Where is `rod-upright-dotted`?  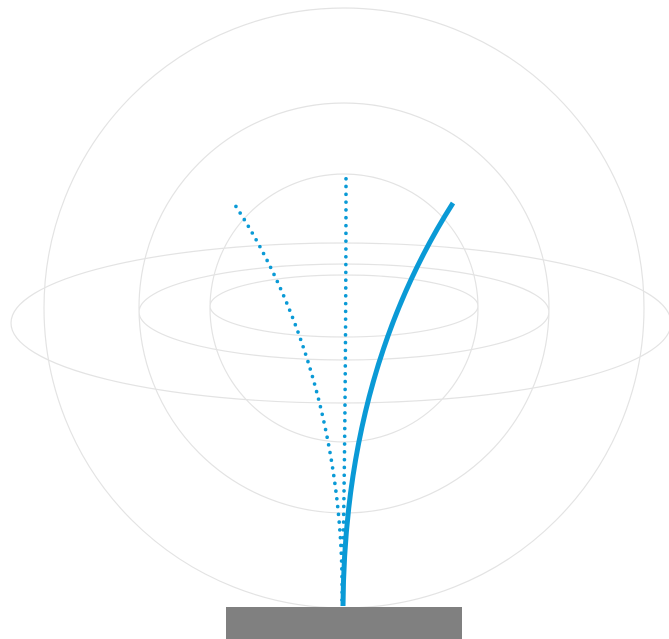
rod-upright-dotted is located at coordinates (344, 388).